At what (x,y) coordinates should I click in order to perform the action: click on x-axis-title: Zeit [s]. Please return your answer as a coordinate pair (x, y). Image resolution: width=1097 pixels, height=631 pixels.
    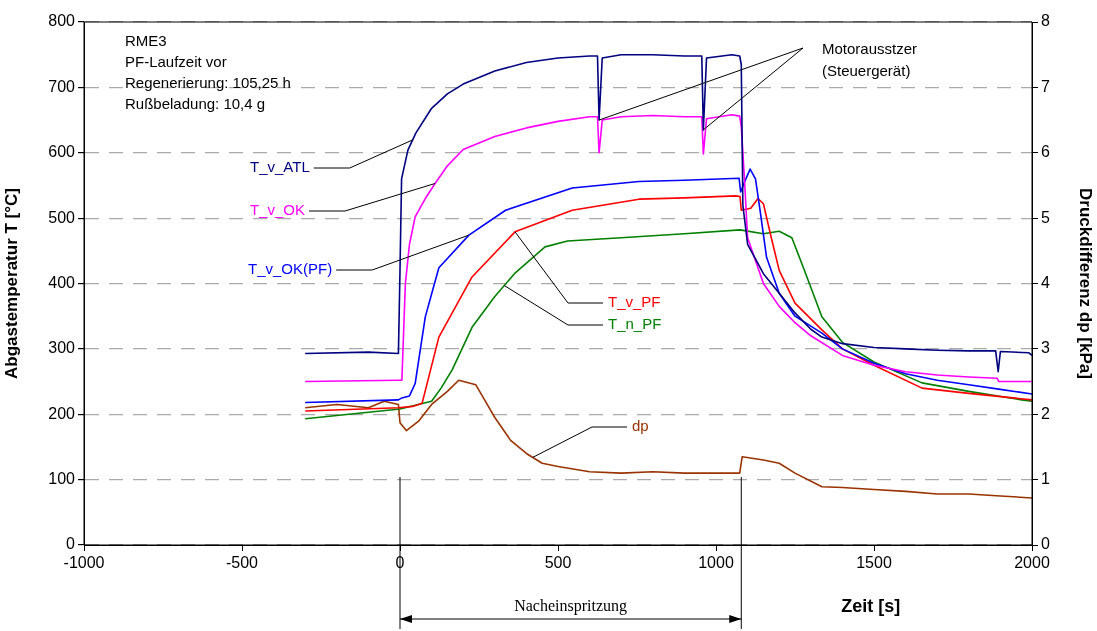
    Looking at the image, I should click on (871, 605).